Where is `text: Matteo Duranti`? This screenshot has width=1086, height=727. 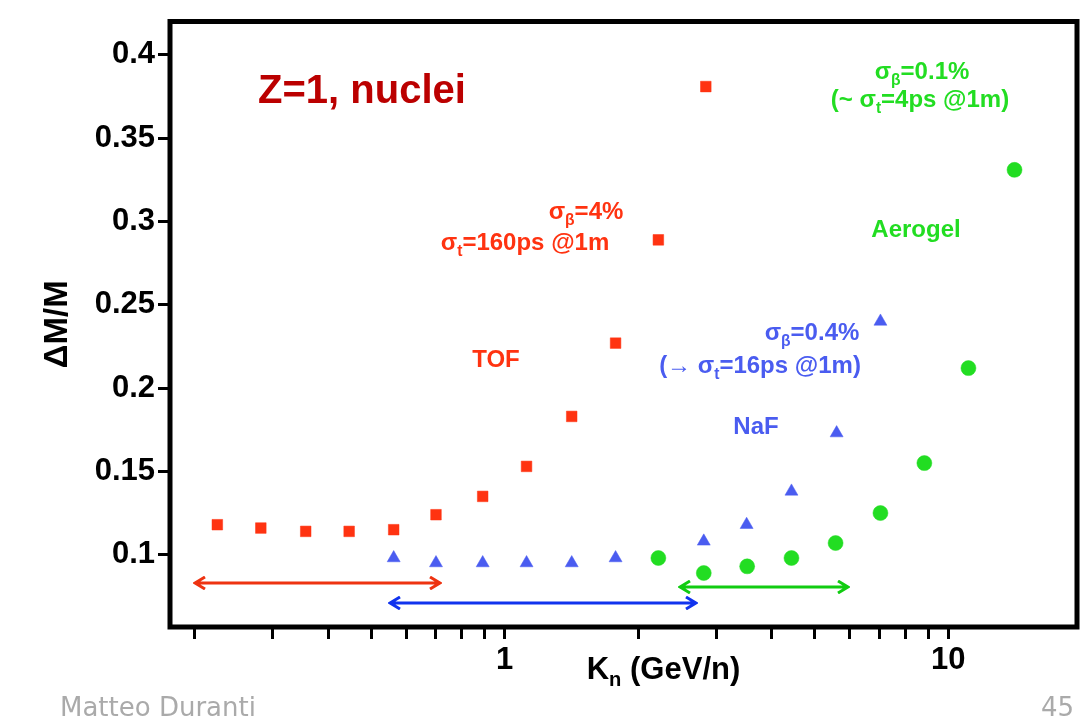
text: Matteo Duranti is located at coordinates (158, 707).